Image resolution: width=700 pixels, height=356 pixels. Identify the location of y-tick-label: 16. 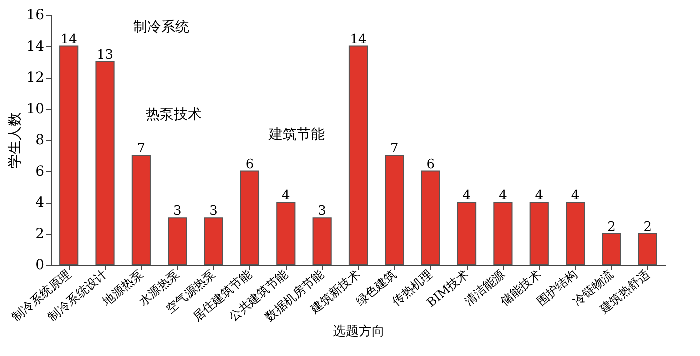
(35, 16).